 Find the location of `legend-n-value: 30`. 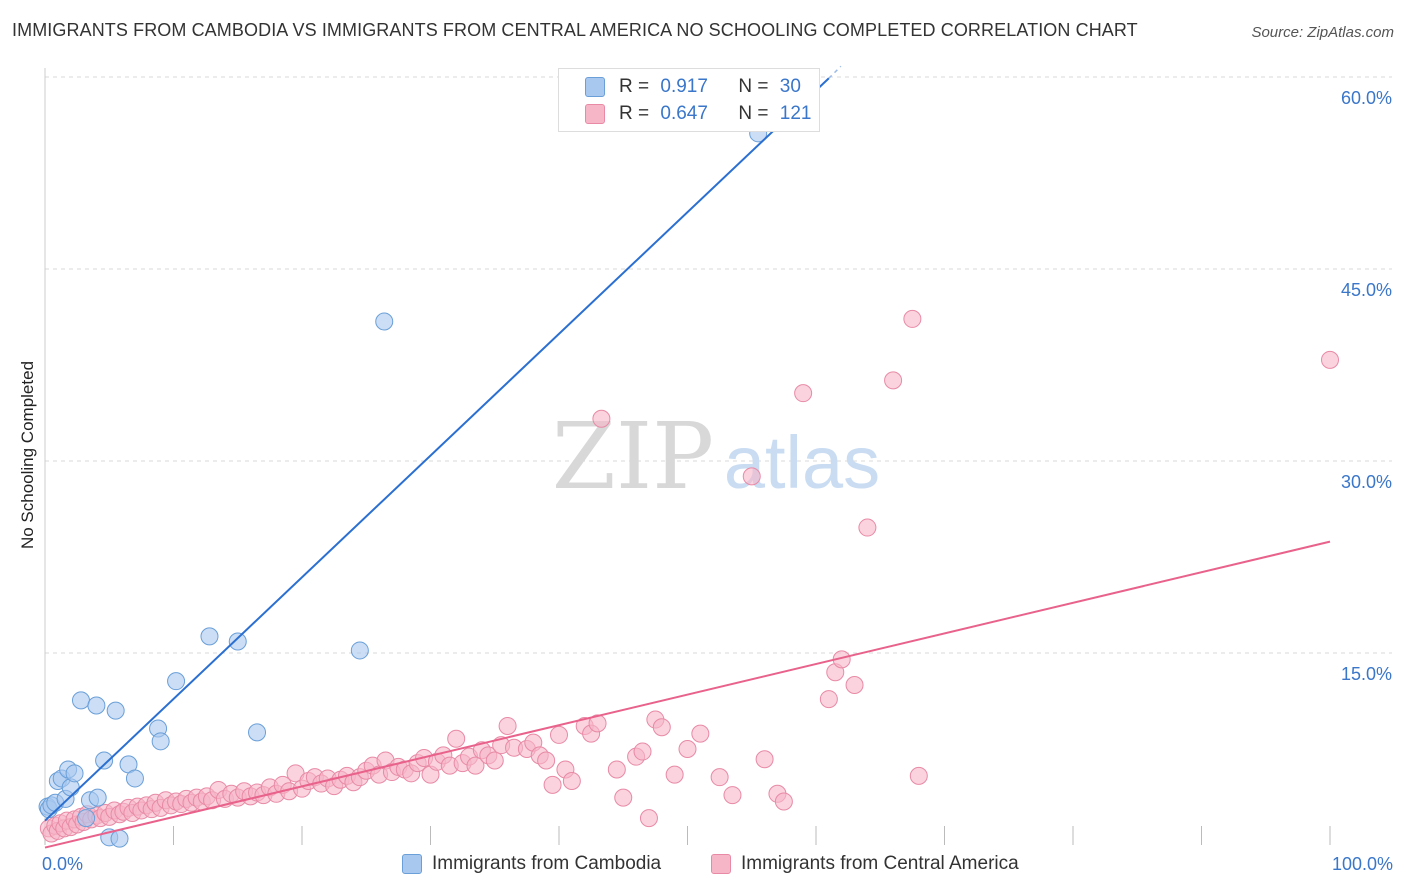

legend-n-value: 30 is located at coordinates (790, 86).